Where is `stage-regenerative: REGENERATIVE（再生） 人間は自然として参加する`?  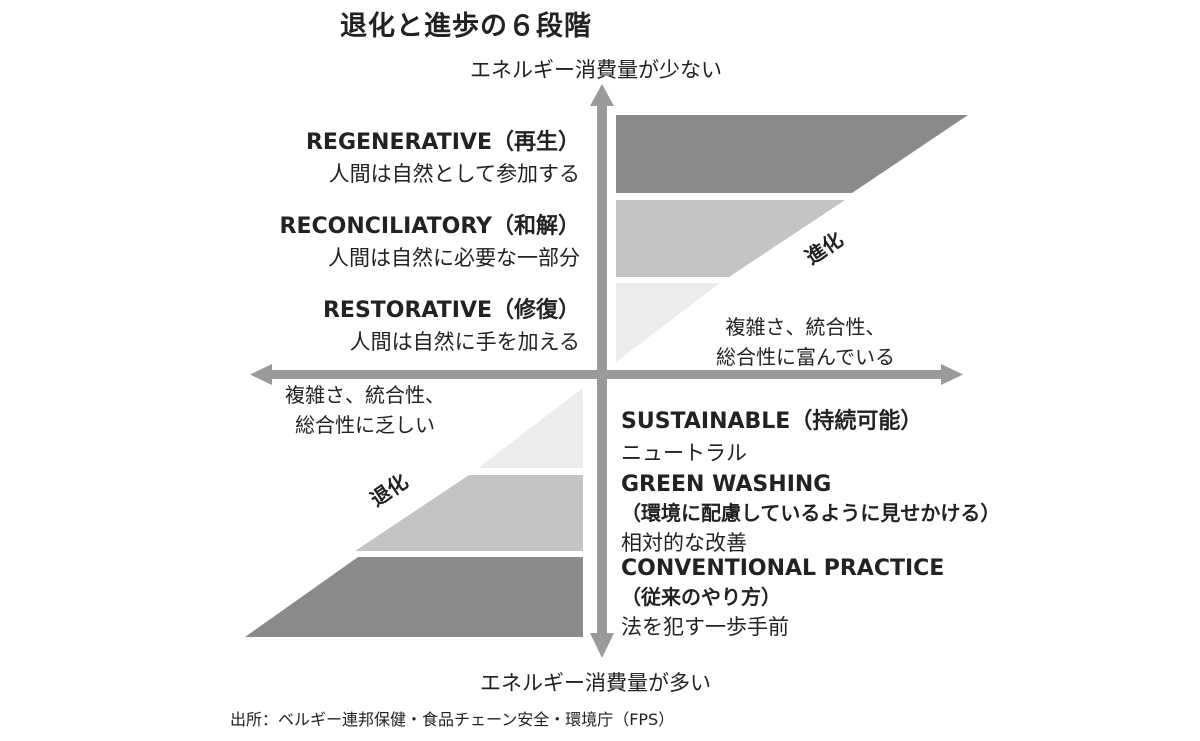 stage-regenerative: REGENERATIVE（再生） 人間は自然として参加する is located at coordinates (443, 156).